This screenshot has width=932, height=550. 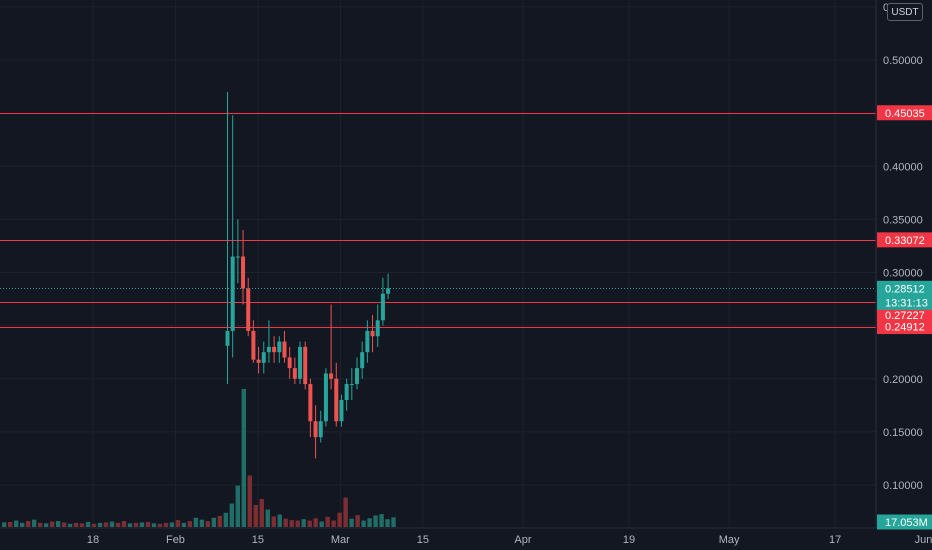 I want to click on price-scale-background, so click(x=904, y=275).